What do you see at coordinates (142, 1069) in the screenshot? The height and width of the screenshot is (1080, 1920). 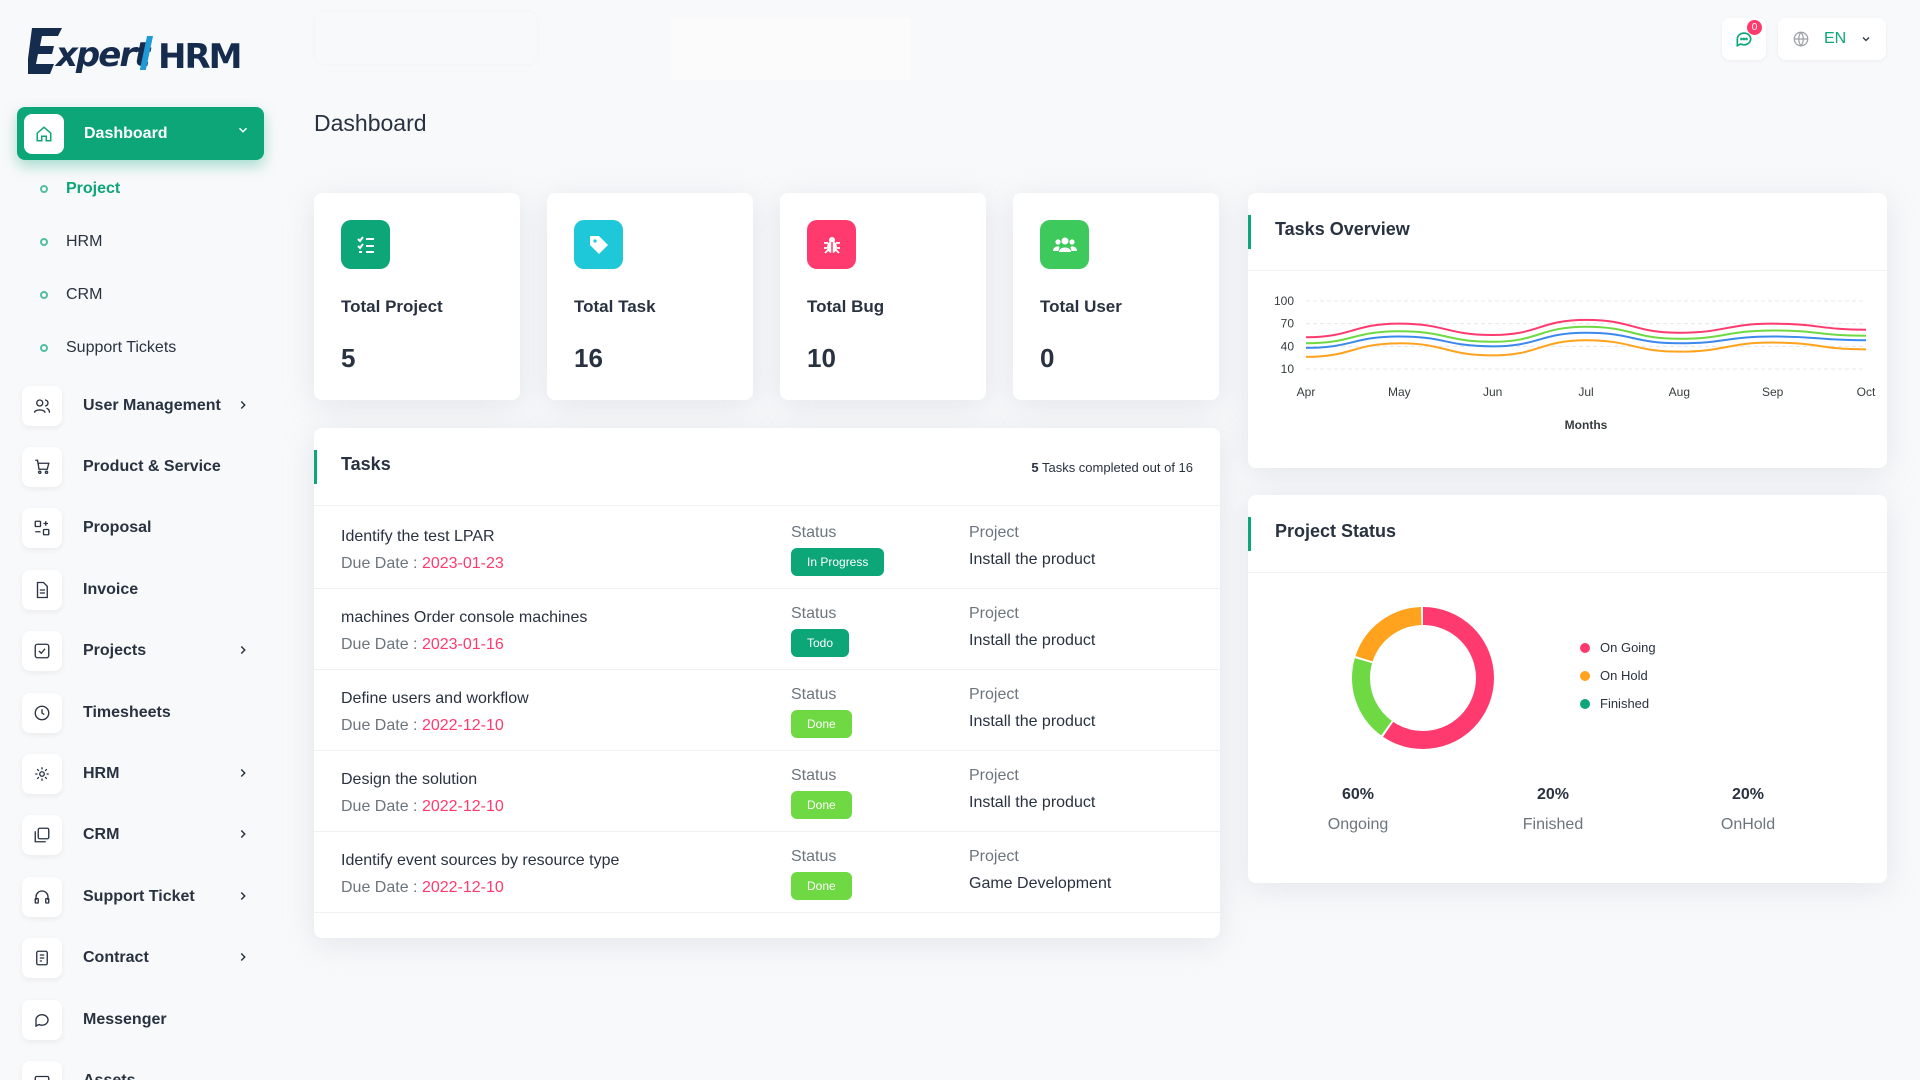 I see `sidebar-item-assets: Assets` at bounding box center [142, 1069].